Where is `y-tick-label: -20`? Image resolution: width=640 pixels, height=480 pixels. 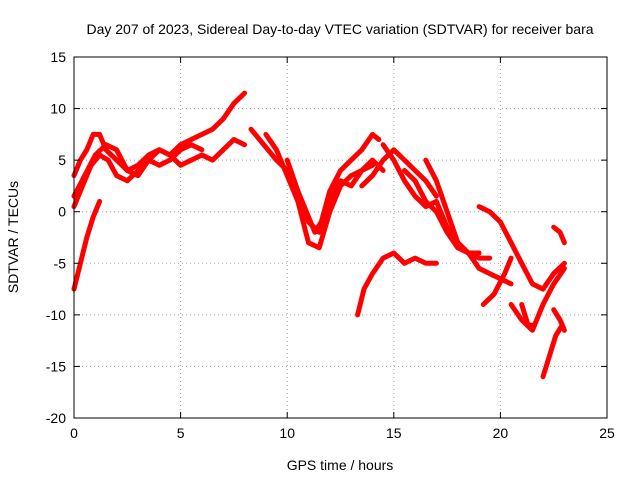 y-tick-label: -20 is located at coordinates (56, 418).